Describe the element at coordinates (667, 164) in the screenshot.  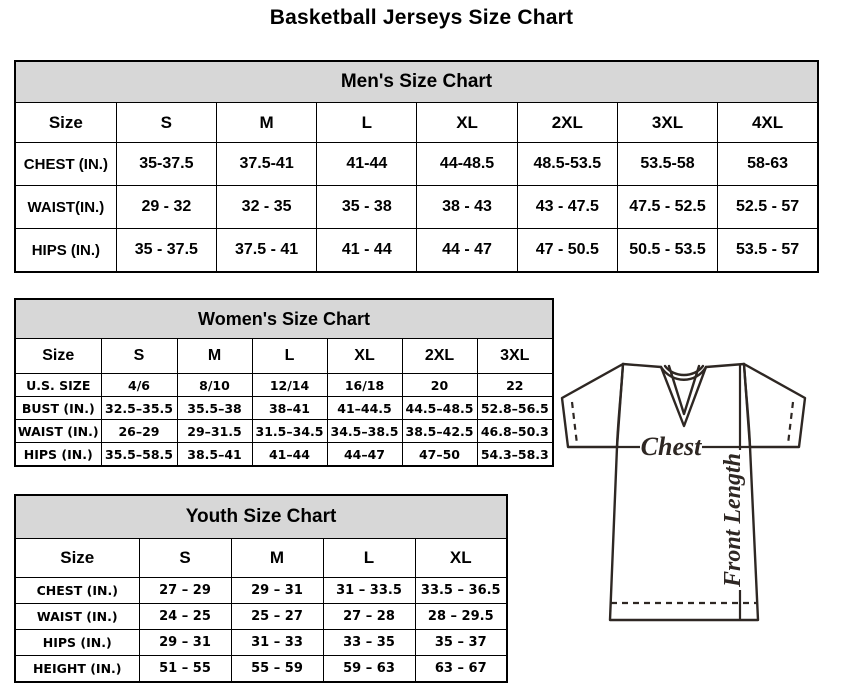
I see `mens-chest-3xl: 53.5-58` at that location.